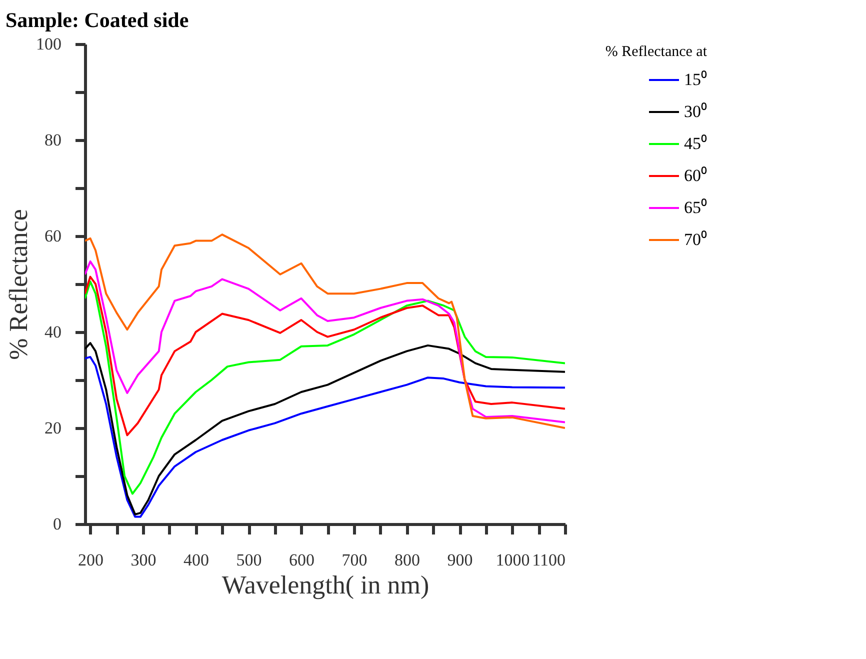  What do you see at coordinates (695, 239) in the screenshot?
I see `legend-label: 70⁰` at bounding box center [695, 239].